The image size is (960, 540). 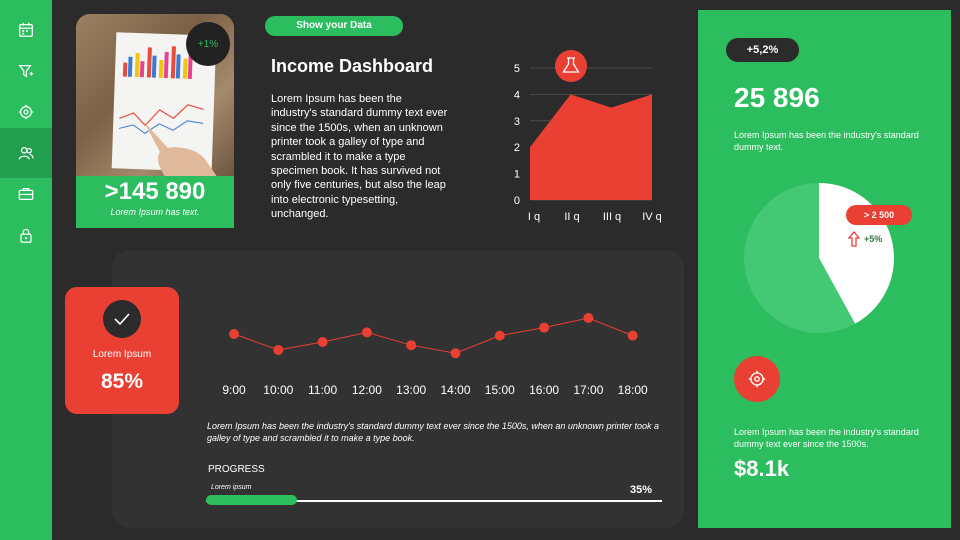 I want to click on pie-change: +5%, so click(x=865, y=239).